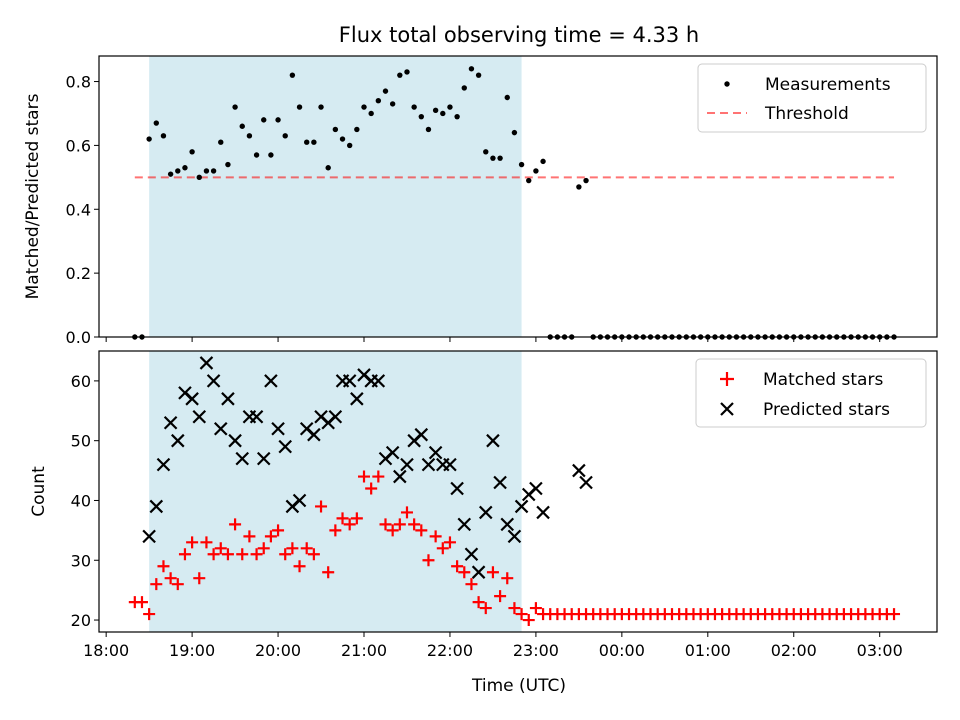 The height and width of the screenshot is (720, 960). What do you see at coordinates (364, 650) in the screenshot?
I see `x-tick-label: 21:00` at bounding box center [364, 650].